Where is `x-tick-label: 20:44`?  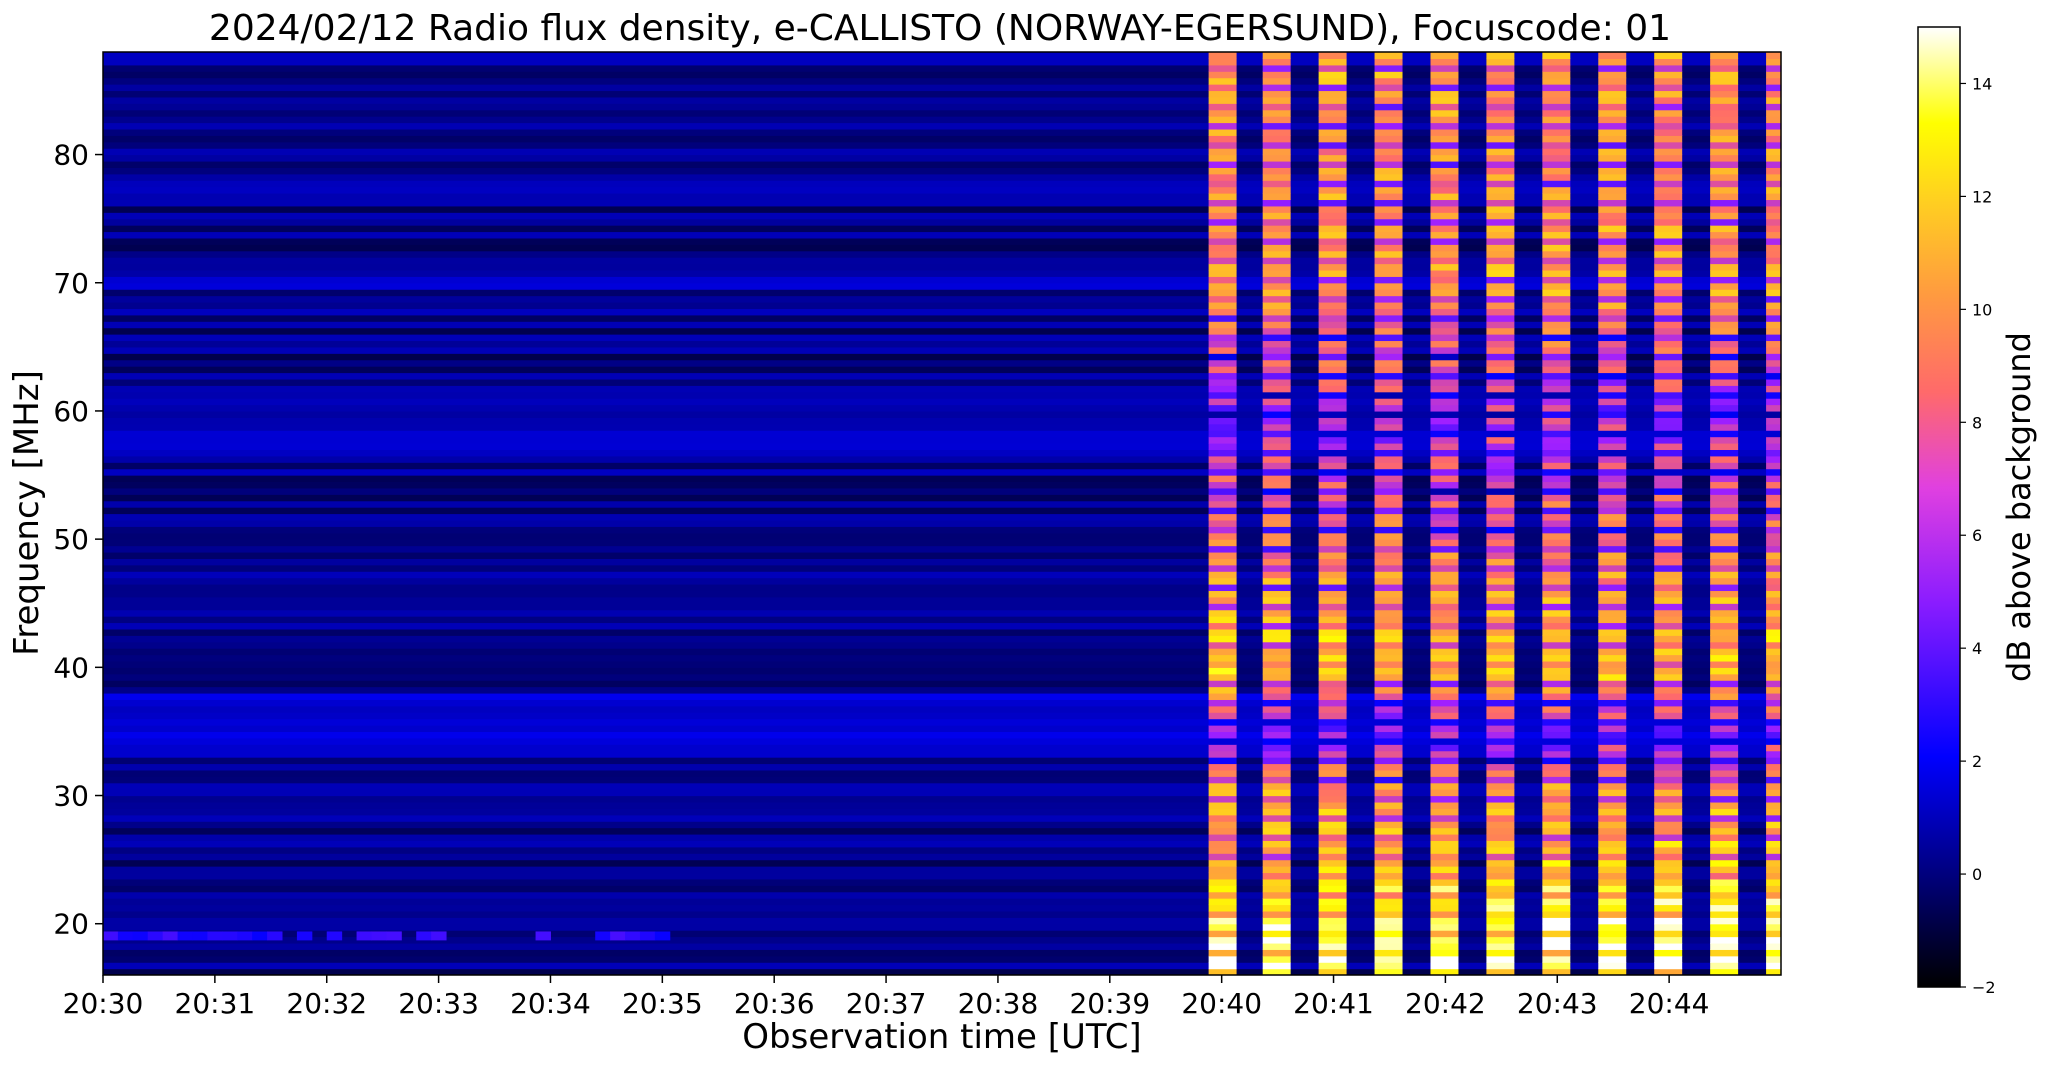 x-tick-label: 20:44 is located at coordinates (1669, 1003).